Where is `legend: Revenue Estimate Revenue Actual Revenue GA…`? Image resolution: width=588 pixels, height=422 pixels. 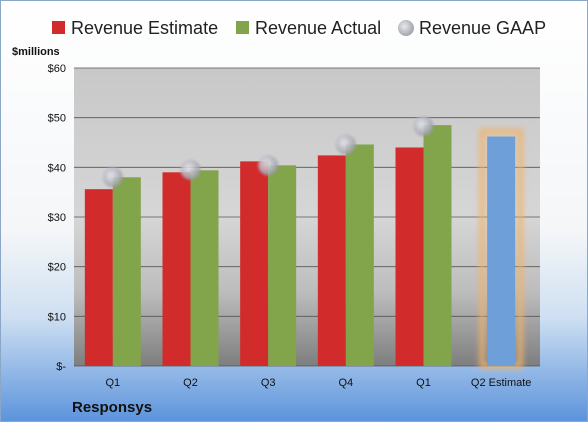 legend: Revenue Estimate Revenue Actual Revenue GA… is located at coordinates (299, 28).